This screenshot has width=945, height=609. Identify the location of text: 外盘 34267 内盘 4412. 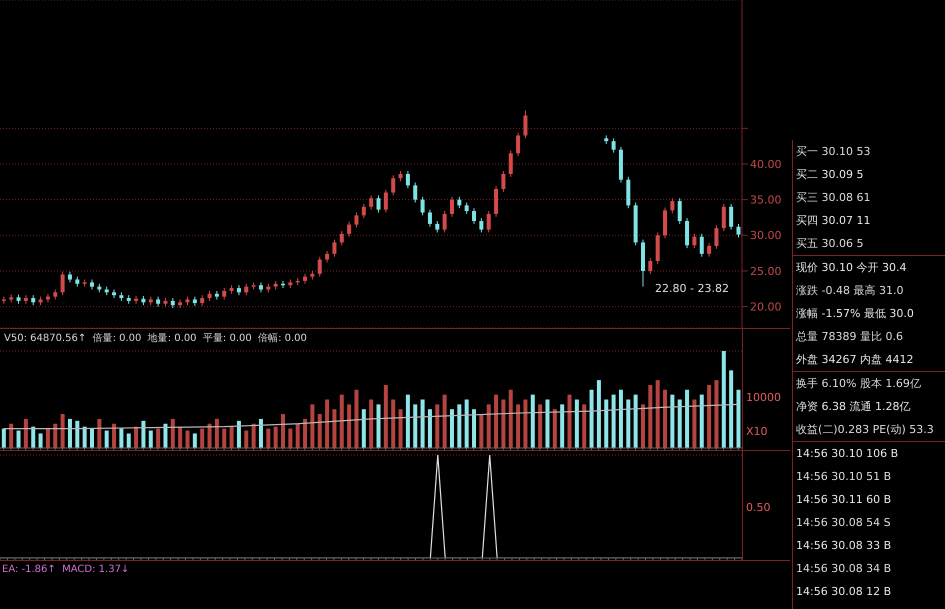
(869, 360).